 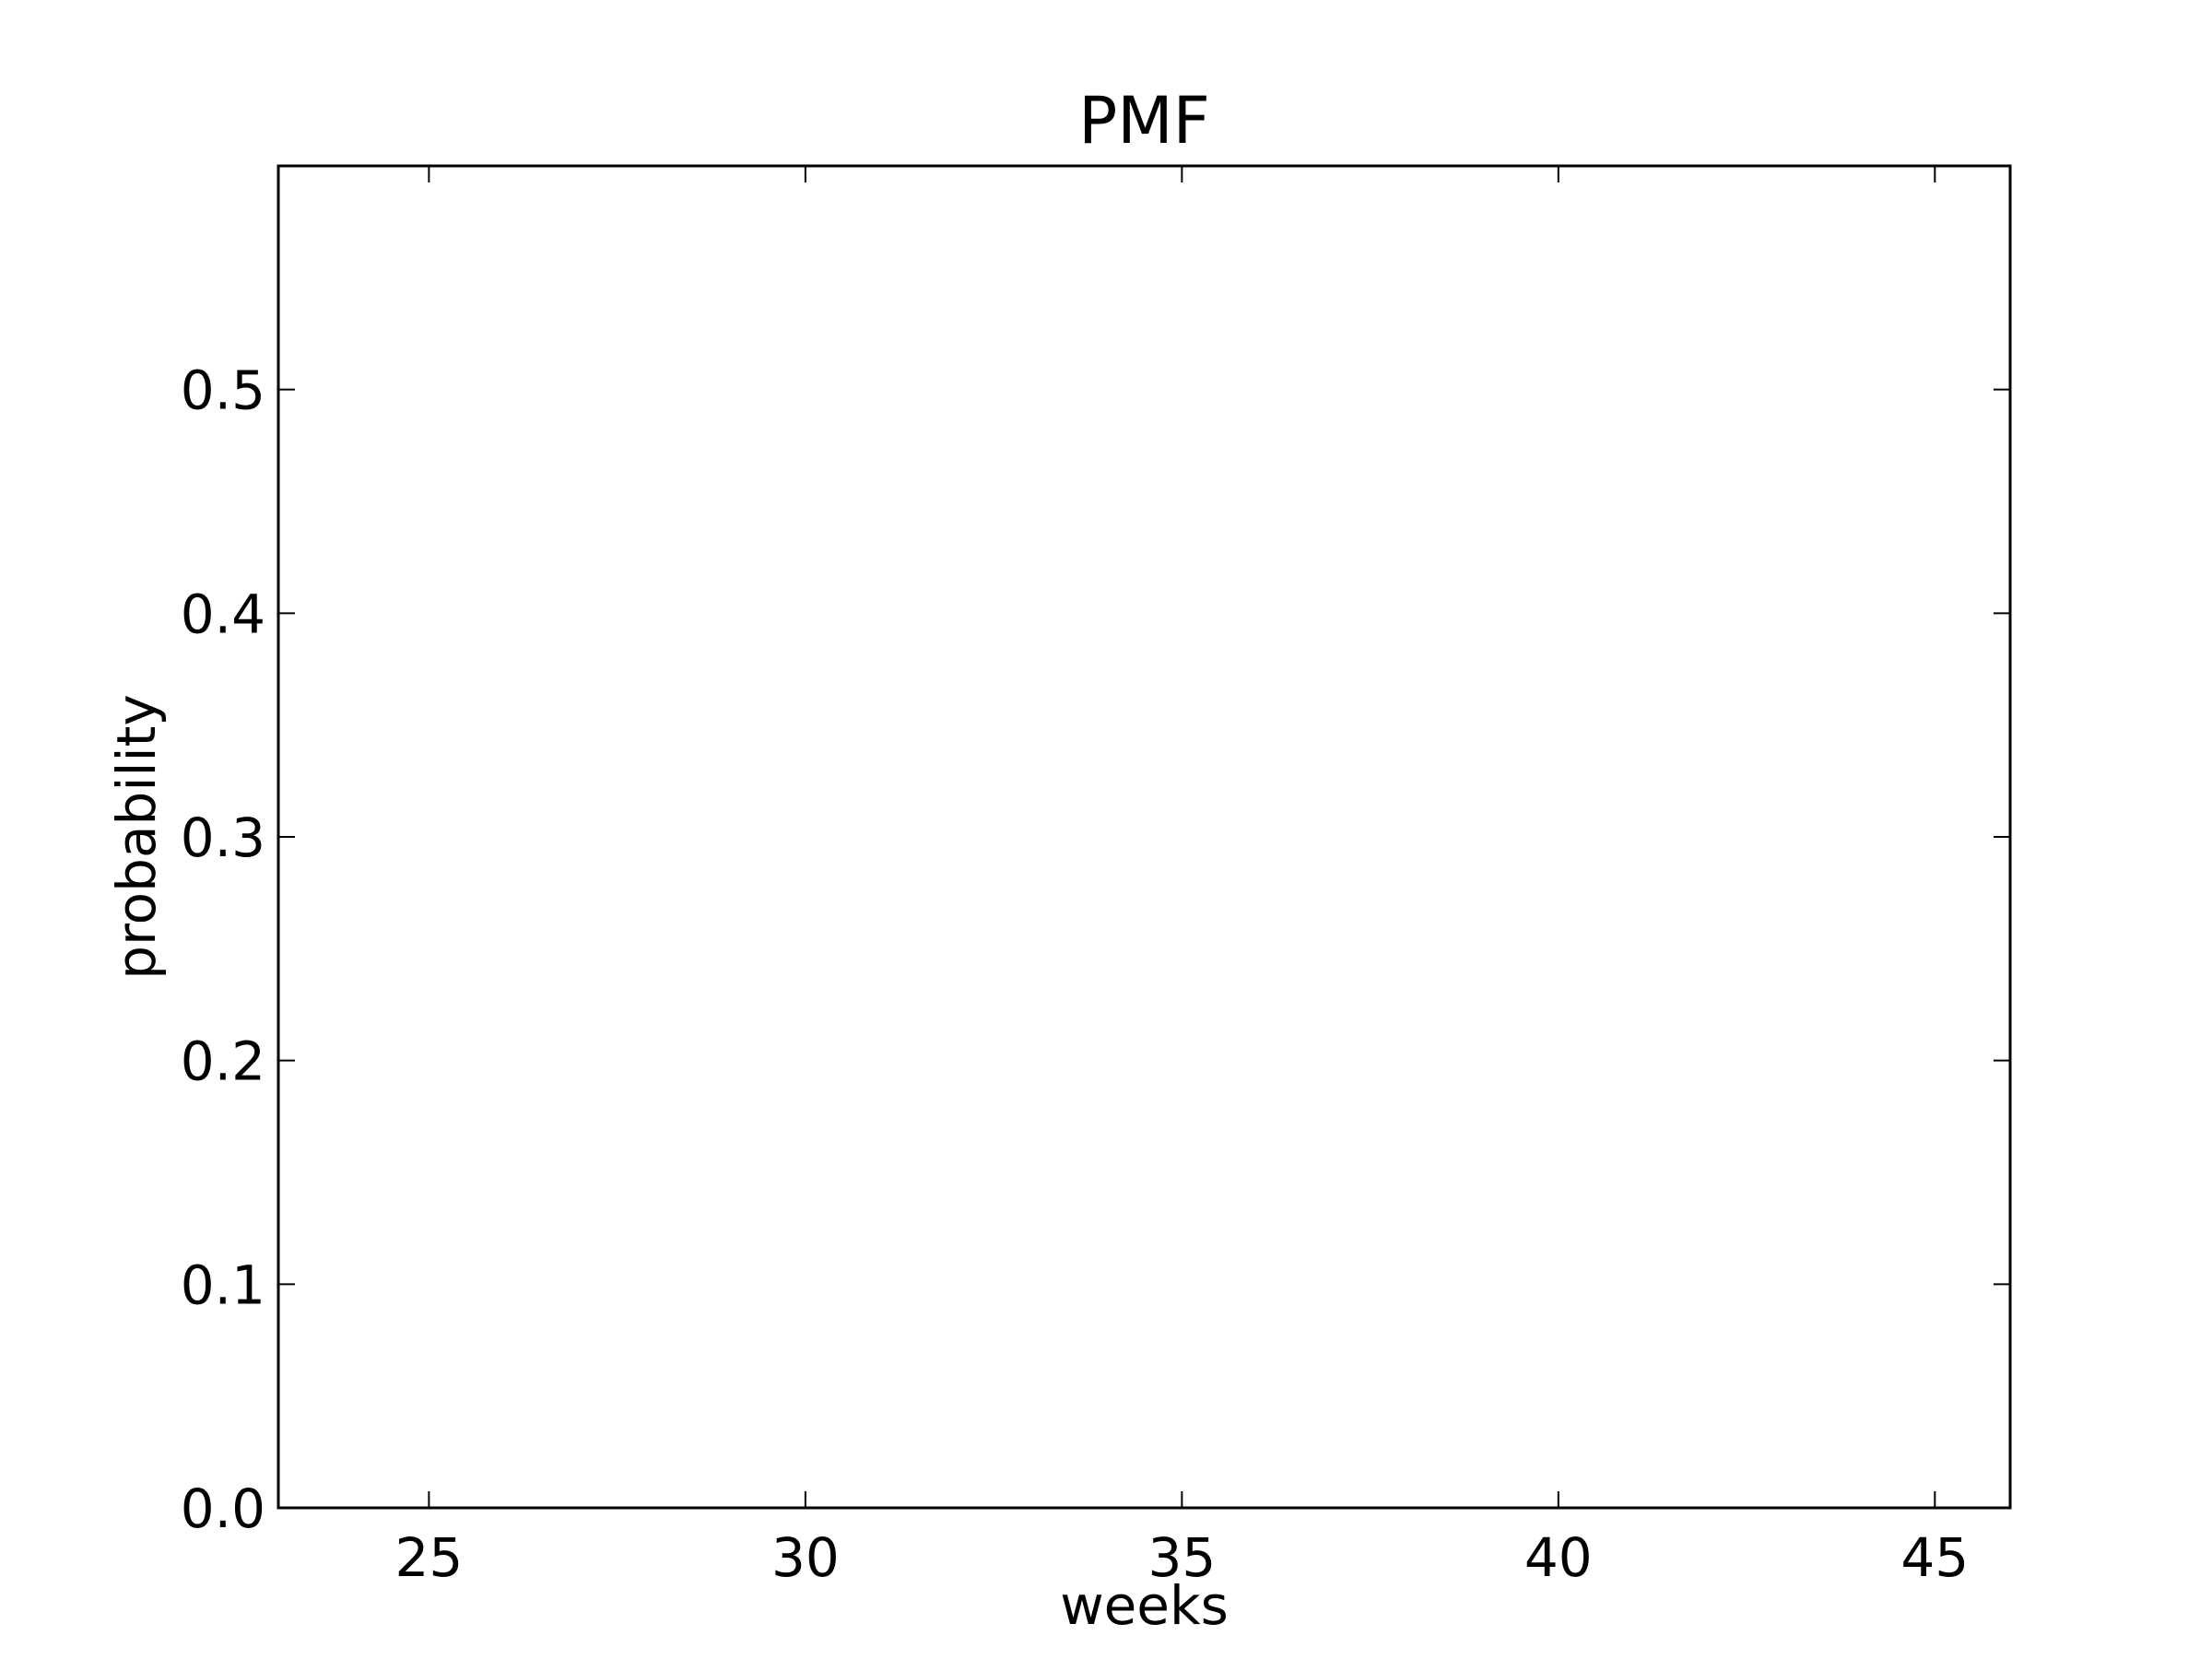 What do you see at coordinates (1558, 1557) in the screenshot?
I see `x-tick-label: 40` at bounding box center [1558, 1557].